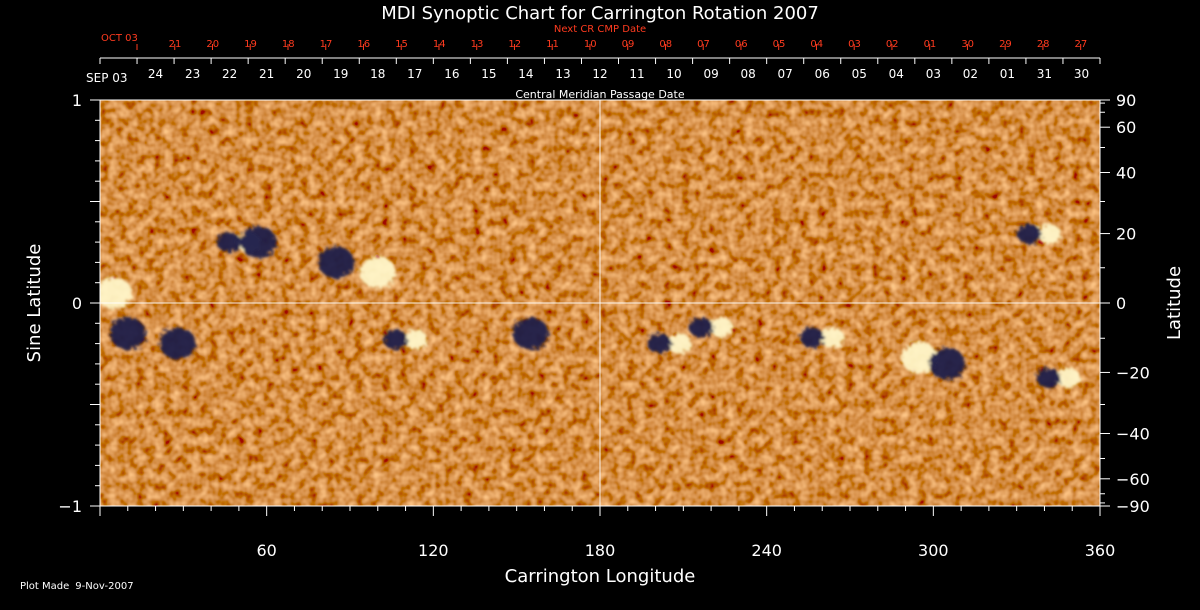 This screenshot has width=1200, height=610. What do you see at coordinates (600, 576) in the screenshot?
I see `x-axis-label: Carrington Longitude` at bounding box center [600, 576].